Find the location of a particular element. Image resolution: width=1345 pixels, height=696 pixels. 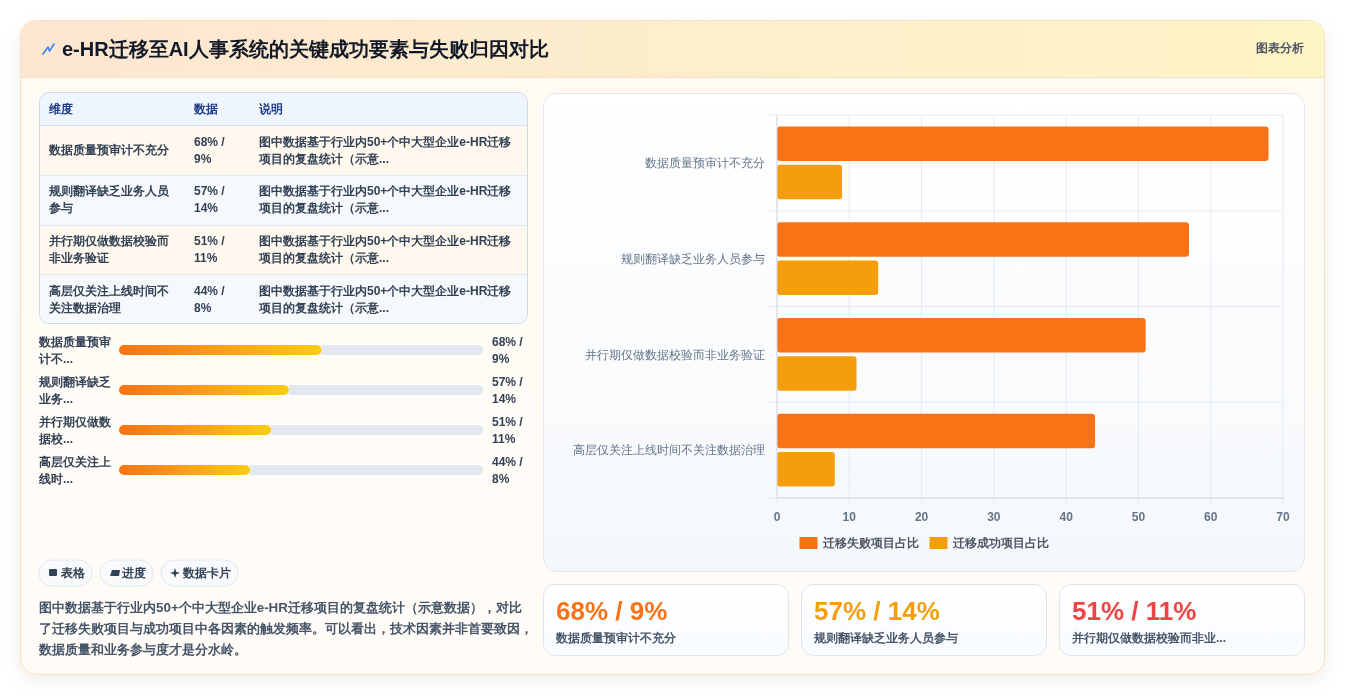

y-tick-label: 并行期仅做数据校验而非业务验证 is located at coordinates (675, 354).